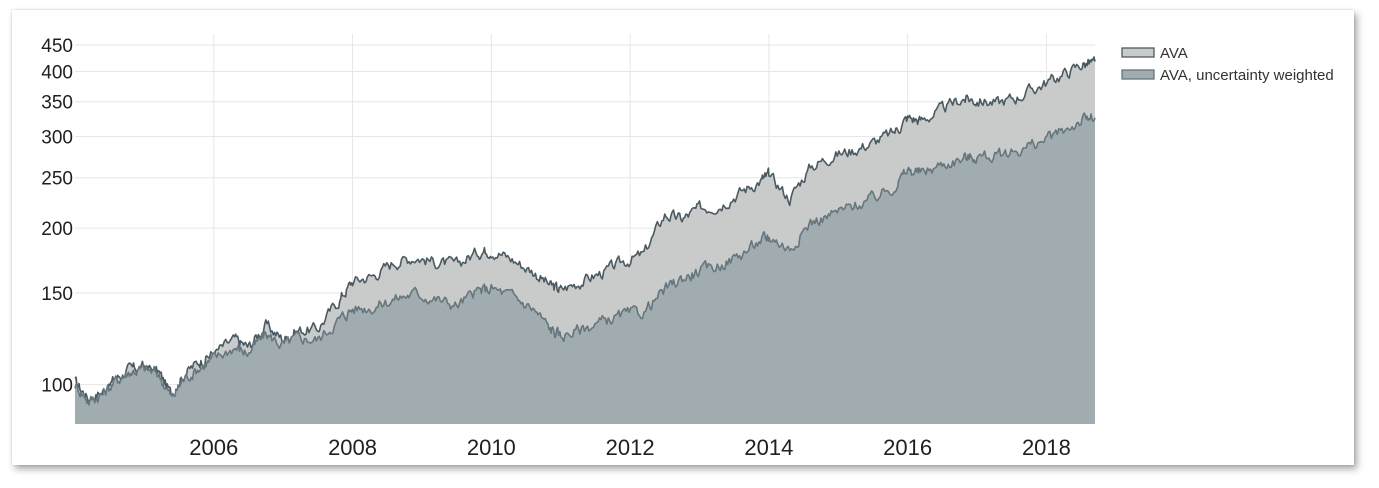 The image size is (1379, 488). Describe the element at coordinates (1247, 75) in the screenshot. I see `legend-label: AVA, uncertainty weighted` at that location.